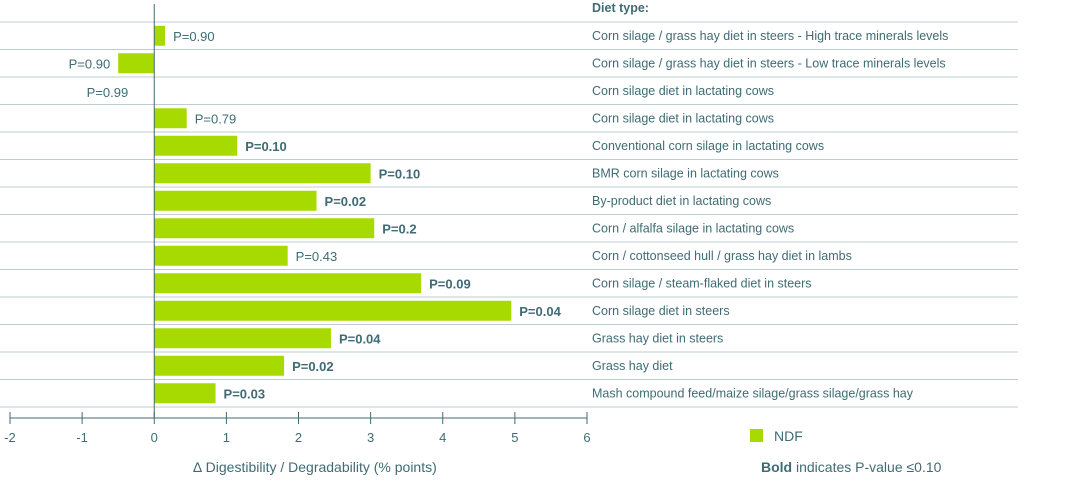 The width and height of the screenshot is (1080, 484). Describe the element at coordinates (370, 437) in the screenshot. I see `x-tick-label: 3` at that location.